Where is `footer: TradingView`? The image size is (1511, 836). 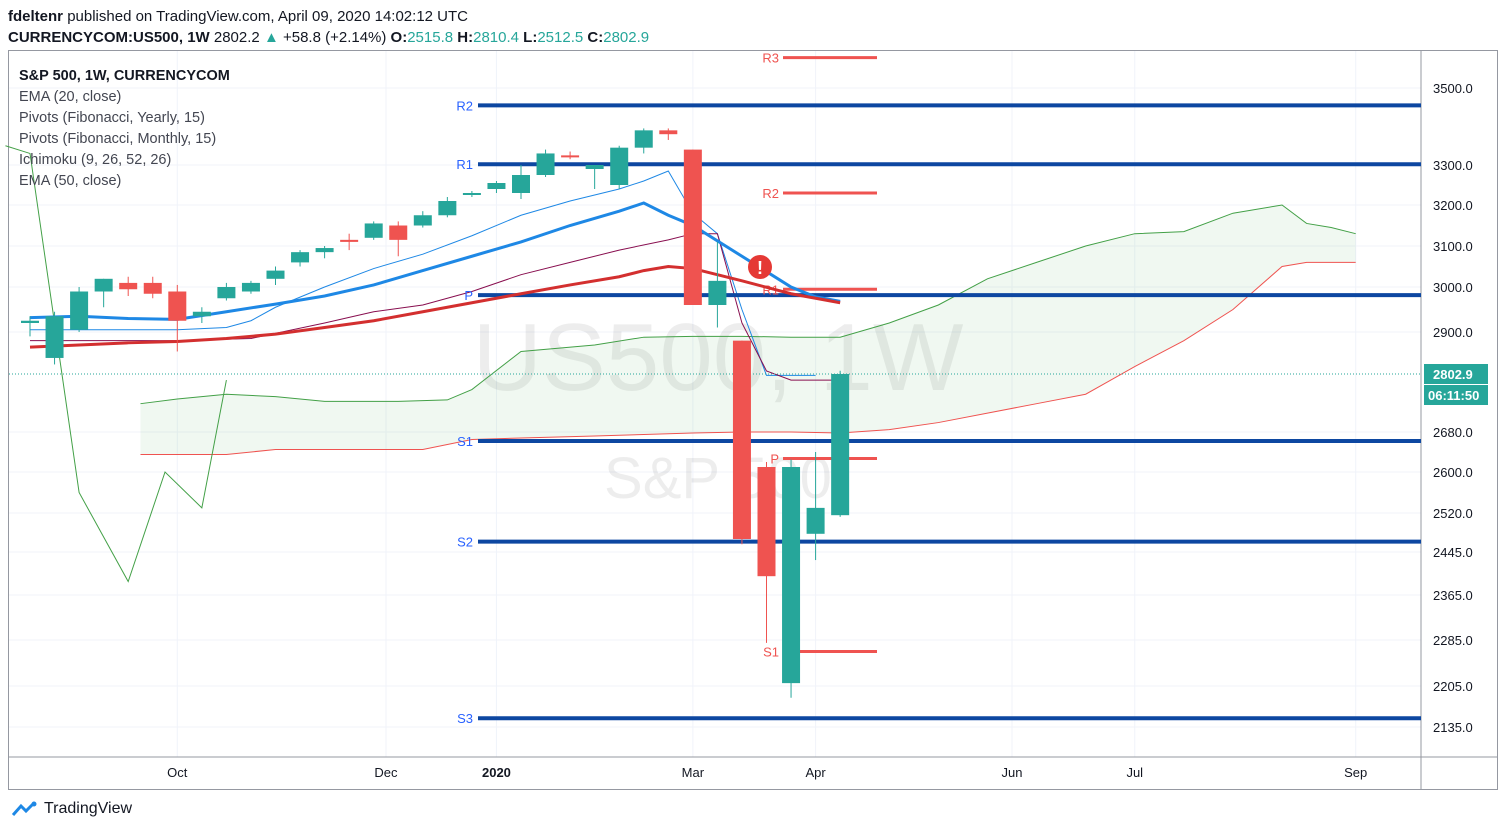
footer: TradingView is located at coordinates (72, 809).